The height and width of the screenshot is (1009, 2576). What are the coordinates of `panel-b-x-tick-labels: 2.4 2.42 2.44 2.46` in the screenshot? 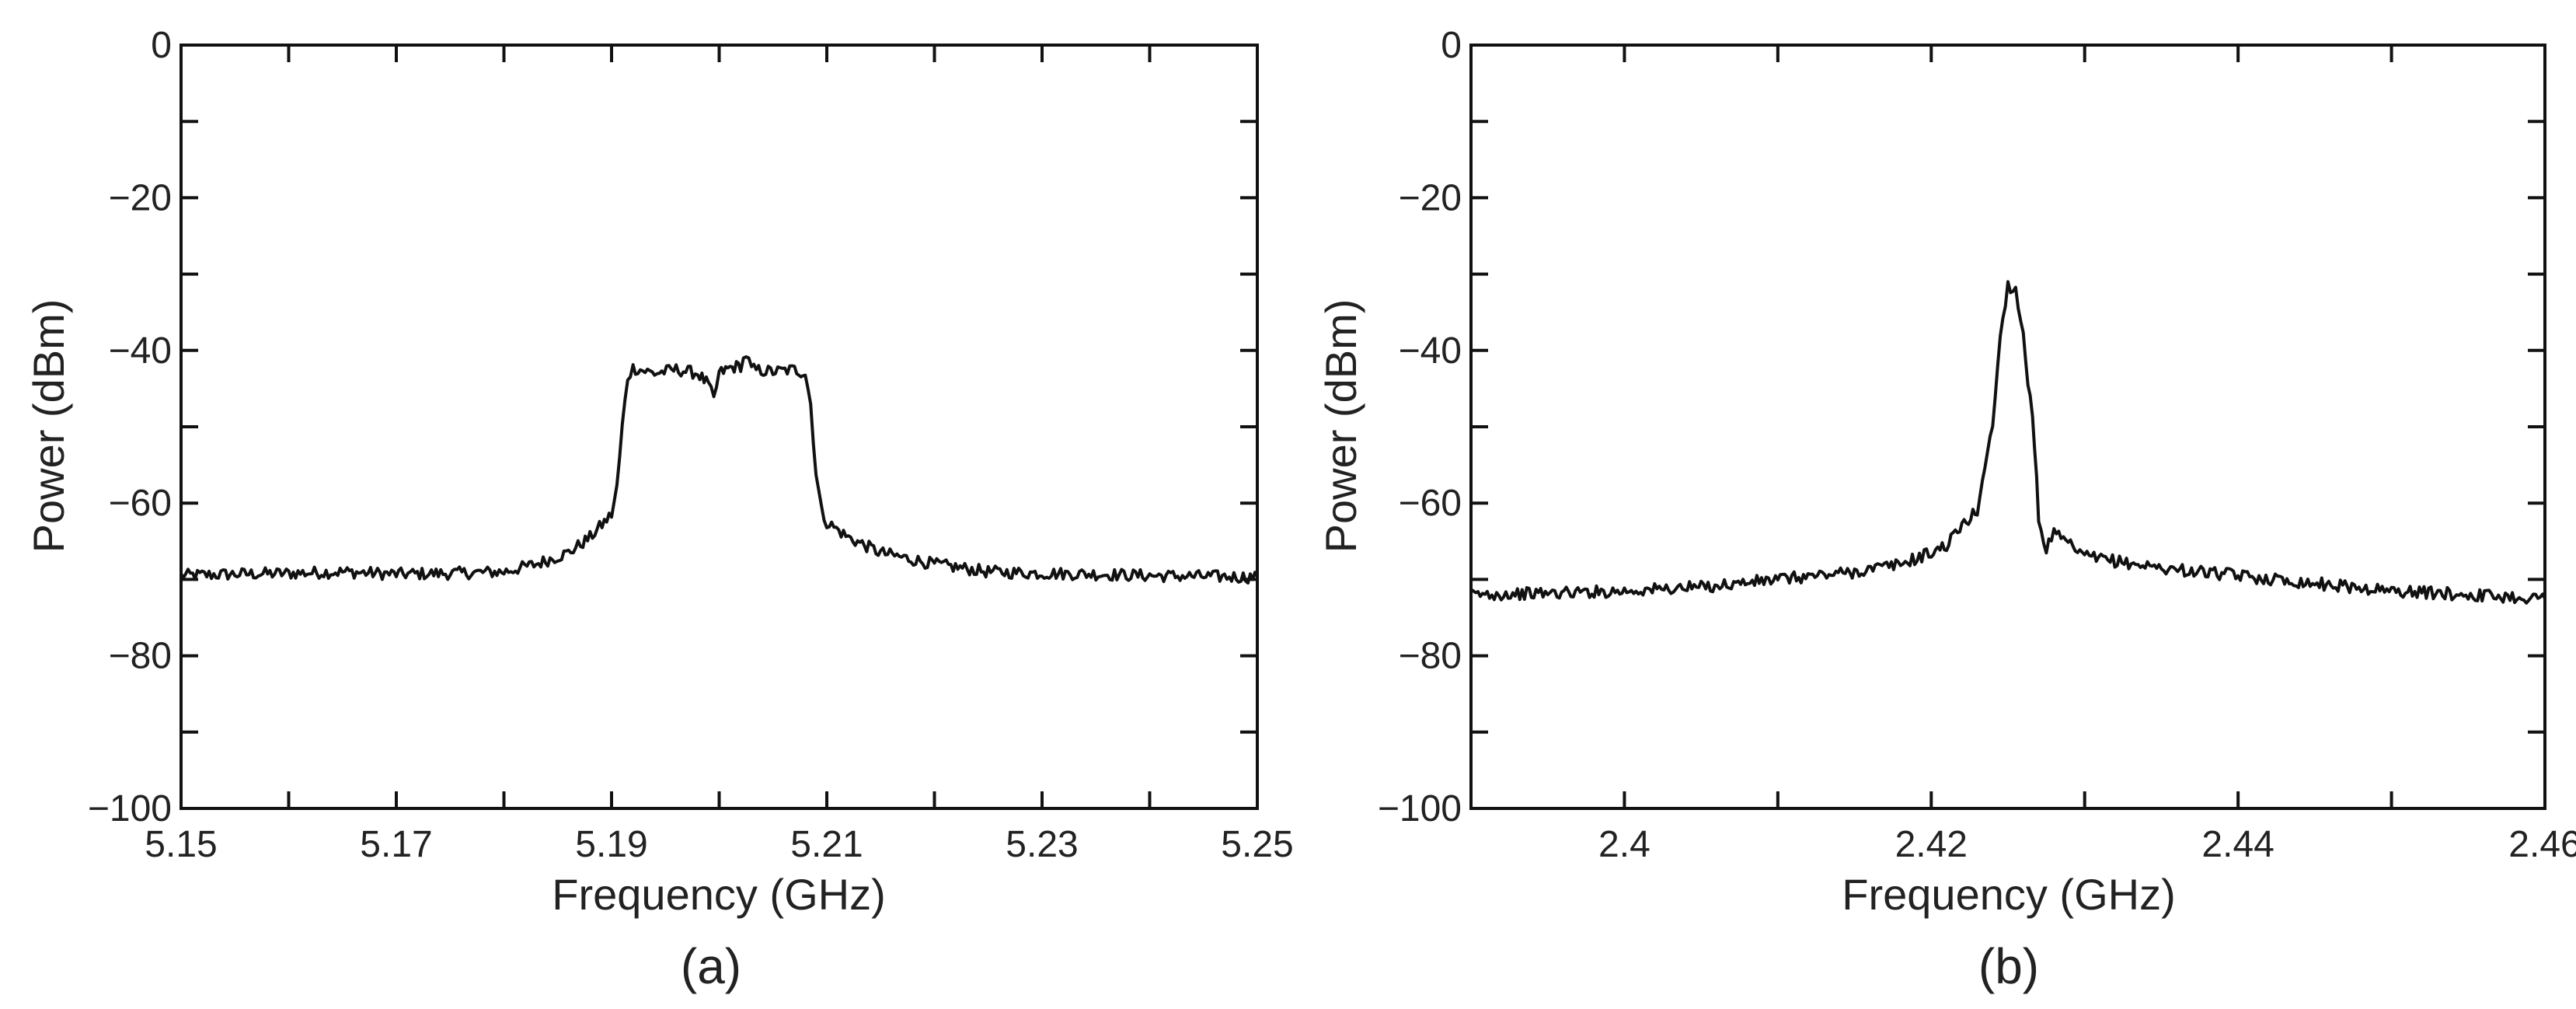 It's located at (2087, 844).